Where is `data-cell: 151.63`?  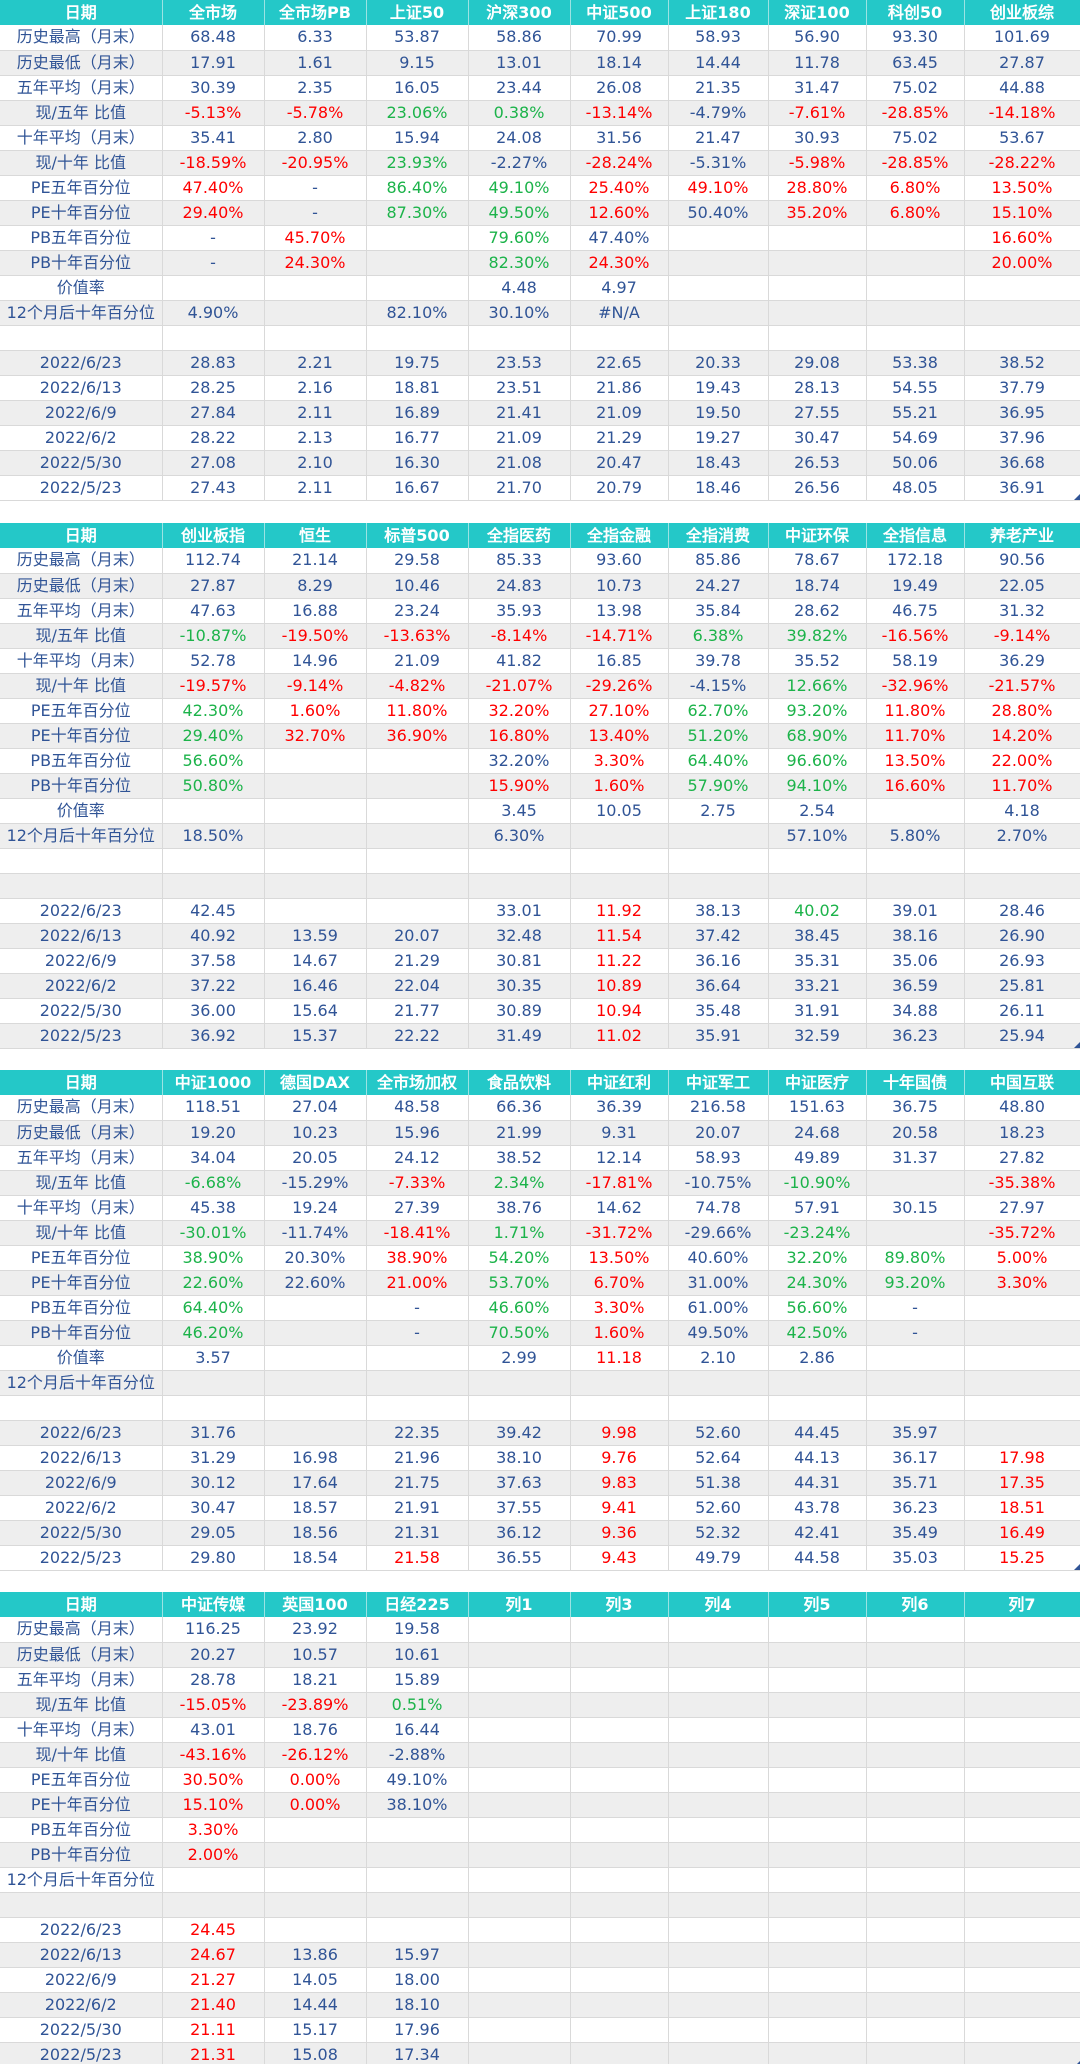
data-cell: 151.63 is located at coordinates (817, 1108).